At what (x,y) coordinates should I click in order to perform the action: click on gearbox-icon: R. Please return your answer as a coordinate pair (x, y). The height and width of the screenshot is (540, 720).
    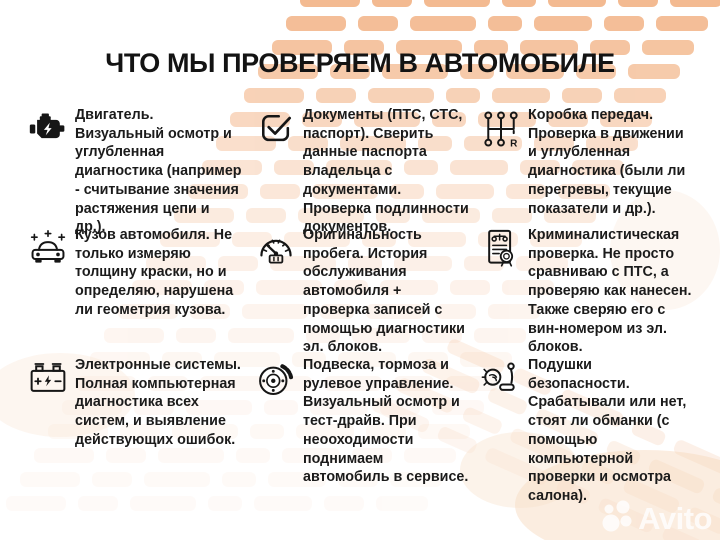
    Looking at the image, I should click on (501, 129).